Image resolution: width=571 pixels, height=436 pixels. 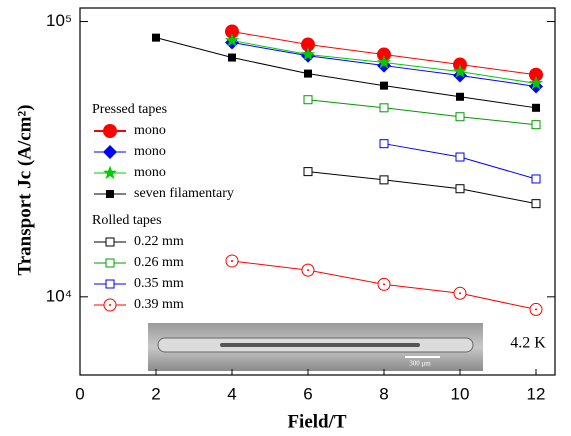 I want to click on legend-label: 0.39 mm, so click(x=159, y=304).